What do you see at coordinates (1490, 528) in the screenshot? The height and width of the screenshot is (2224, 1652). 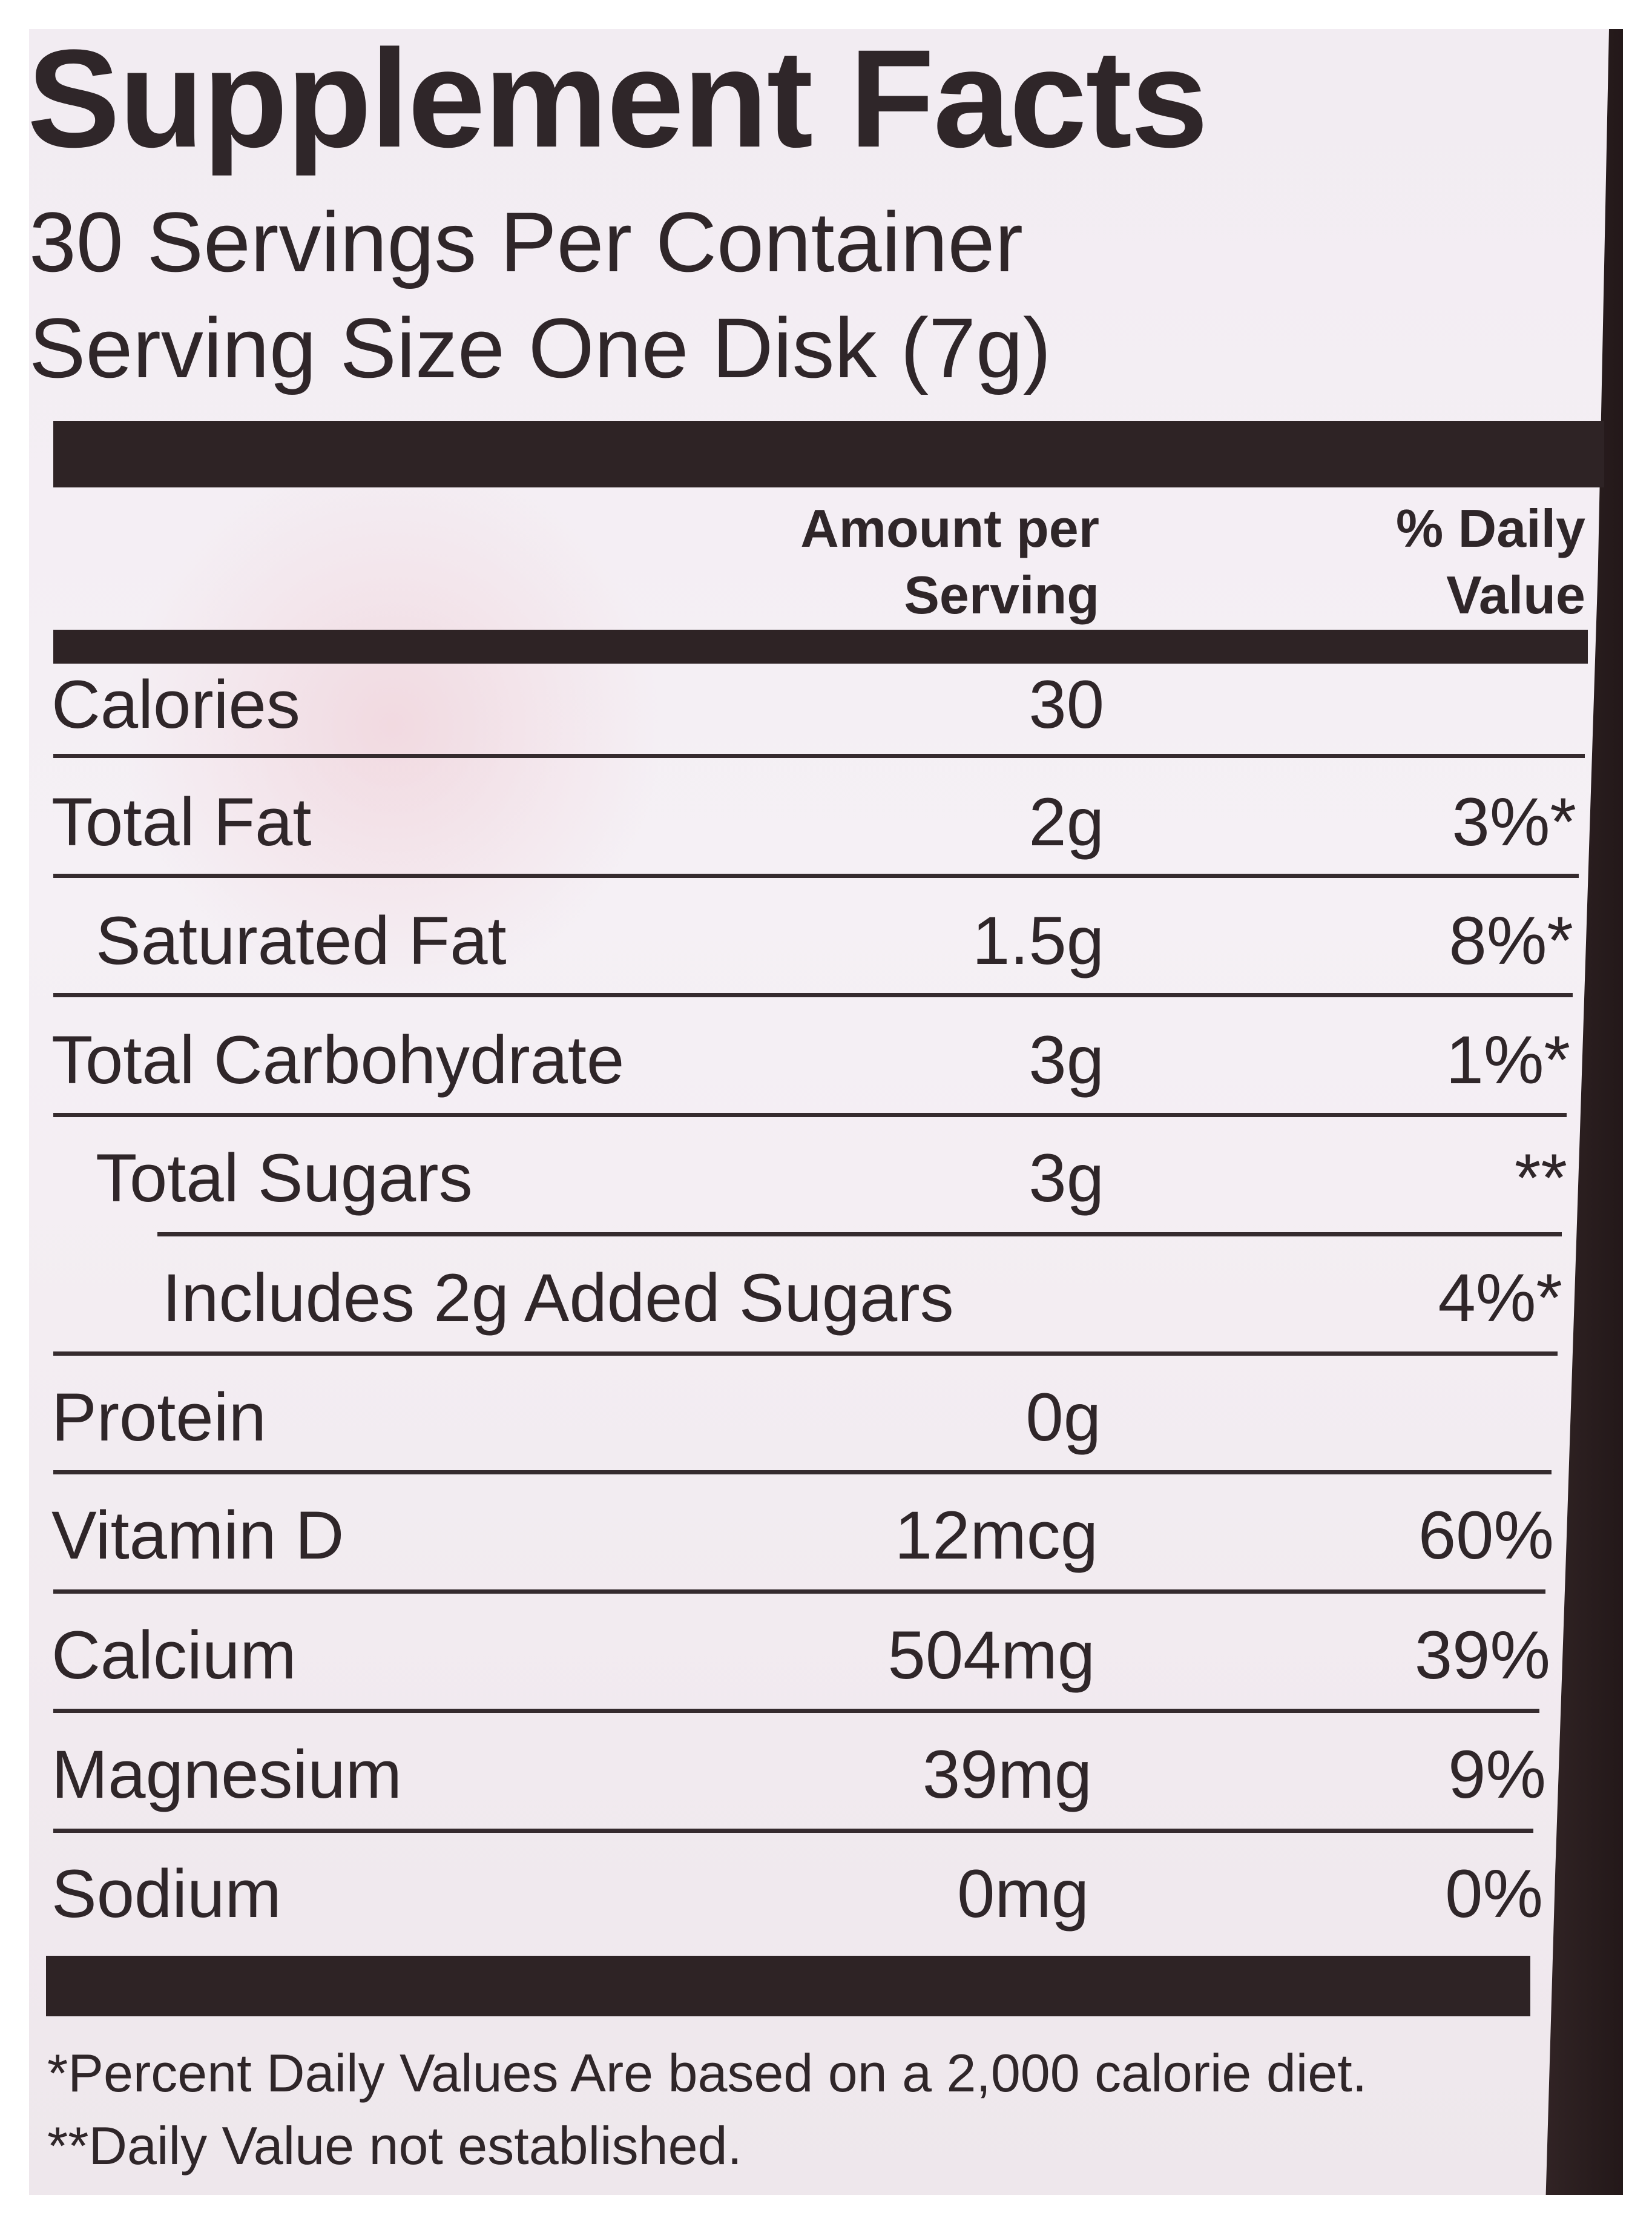 I see `dv-header-line1: % Daily` at bounding box center [1490, 528].